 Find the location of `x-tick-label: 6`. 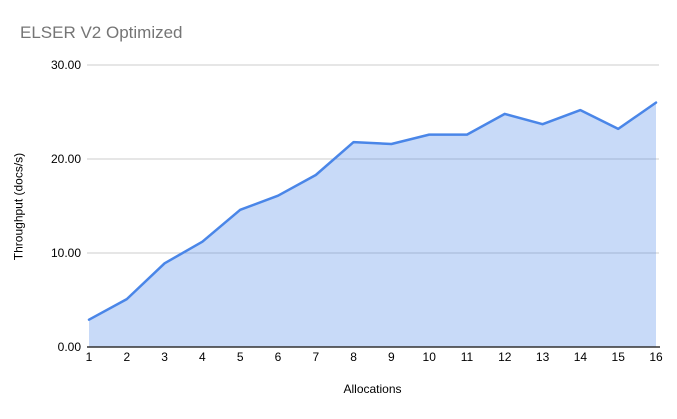

x-tick-label: 6 is located at coordinates (278, 357).